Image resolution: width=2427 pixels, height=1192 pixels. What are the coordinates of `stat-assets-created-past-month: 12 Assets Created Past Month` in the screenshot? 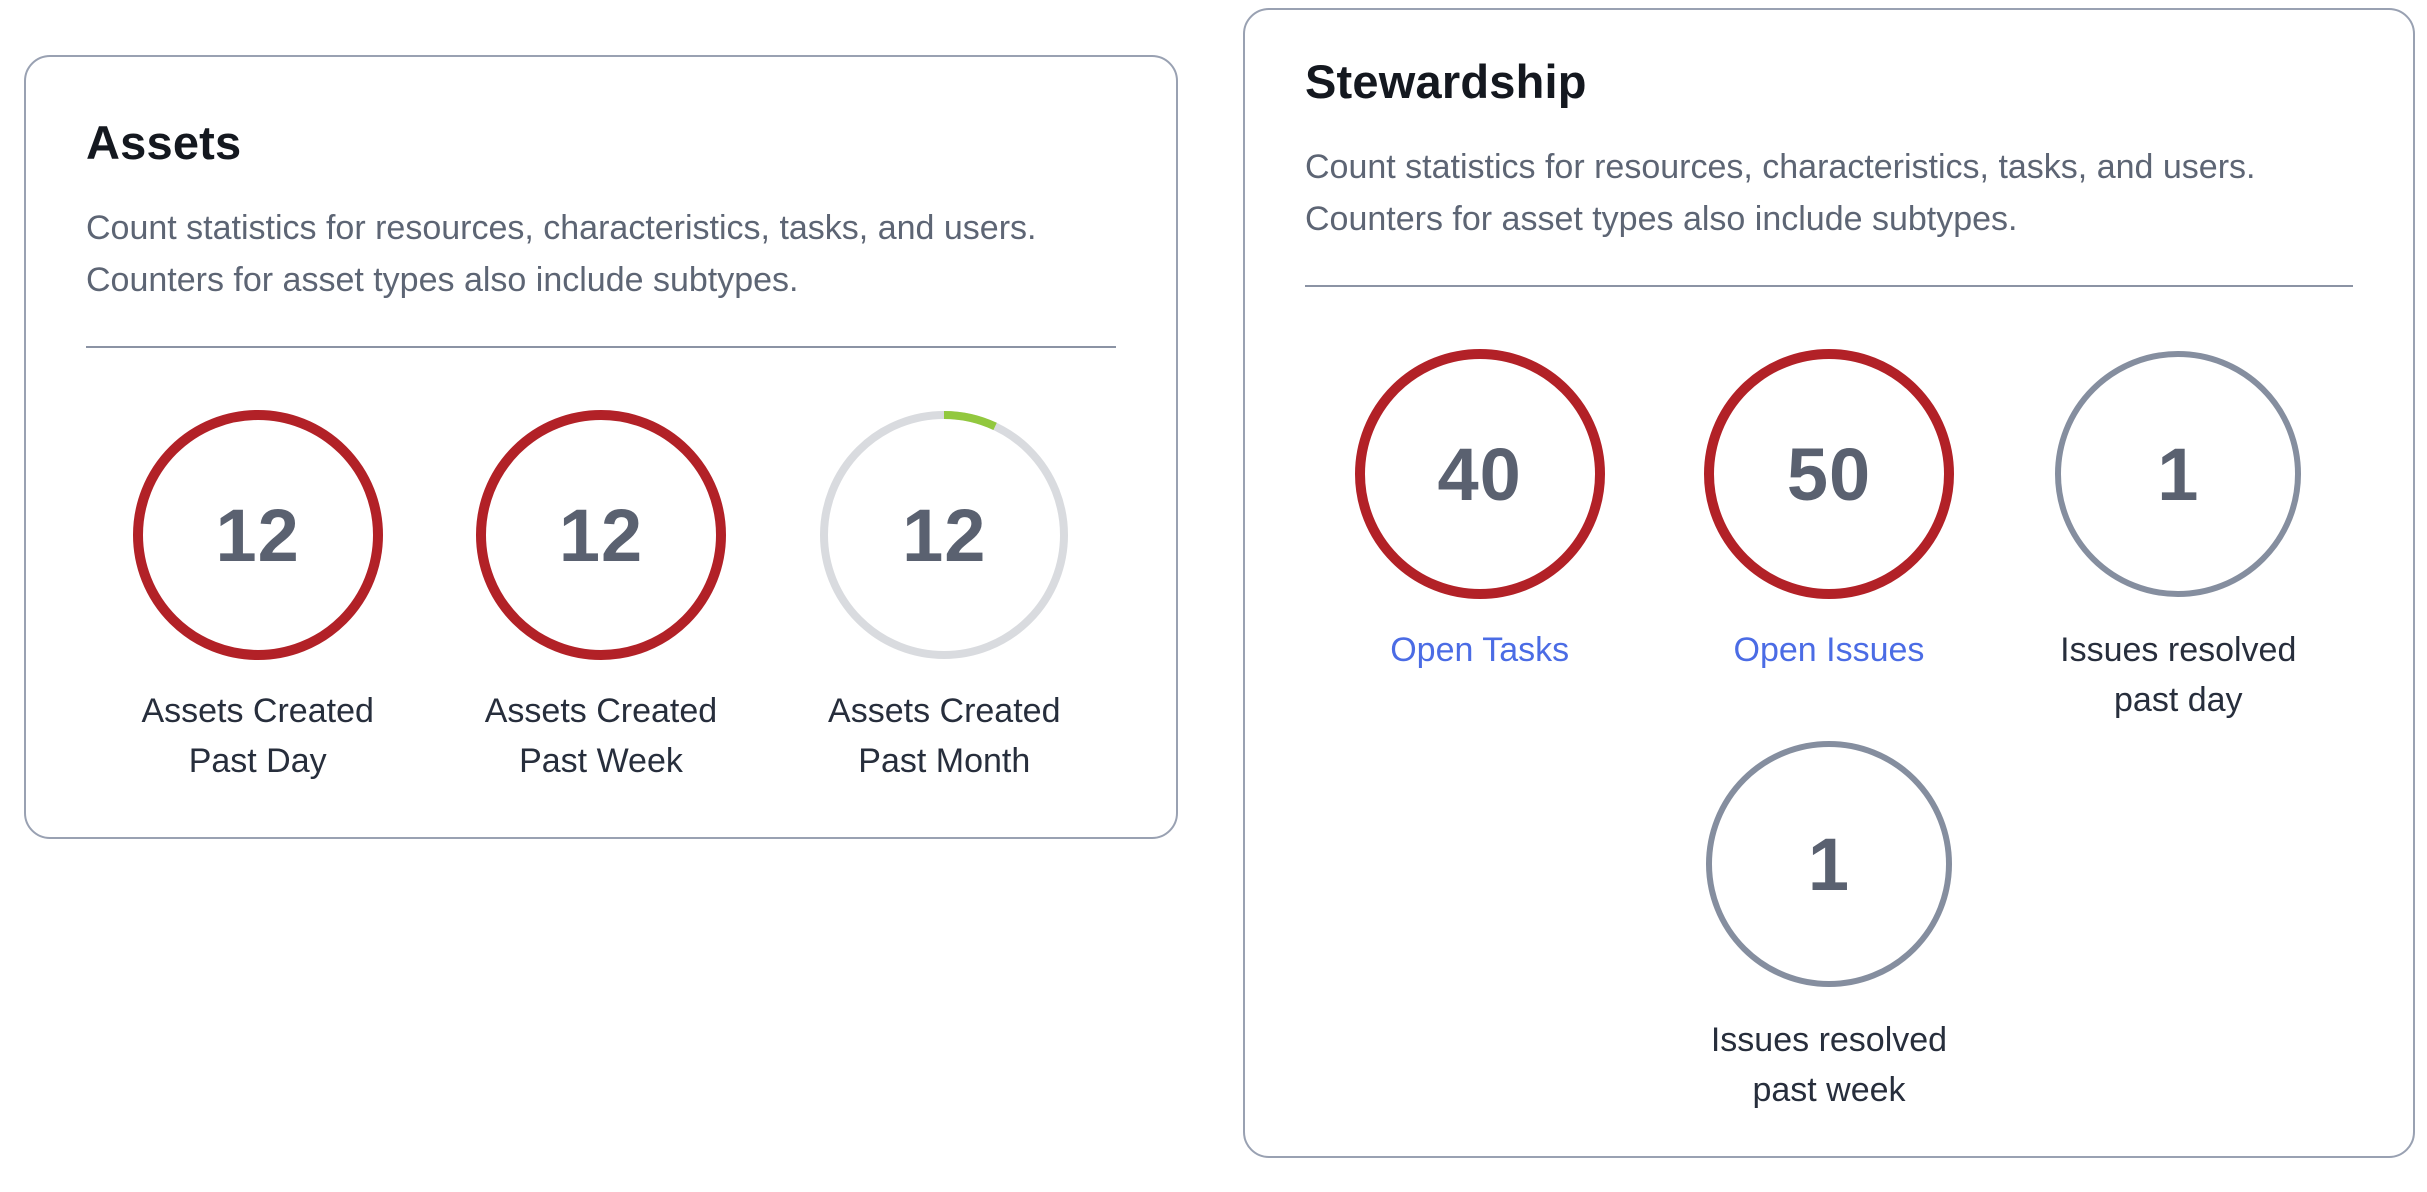 It's located at (944, 598).